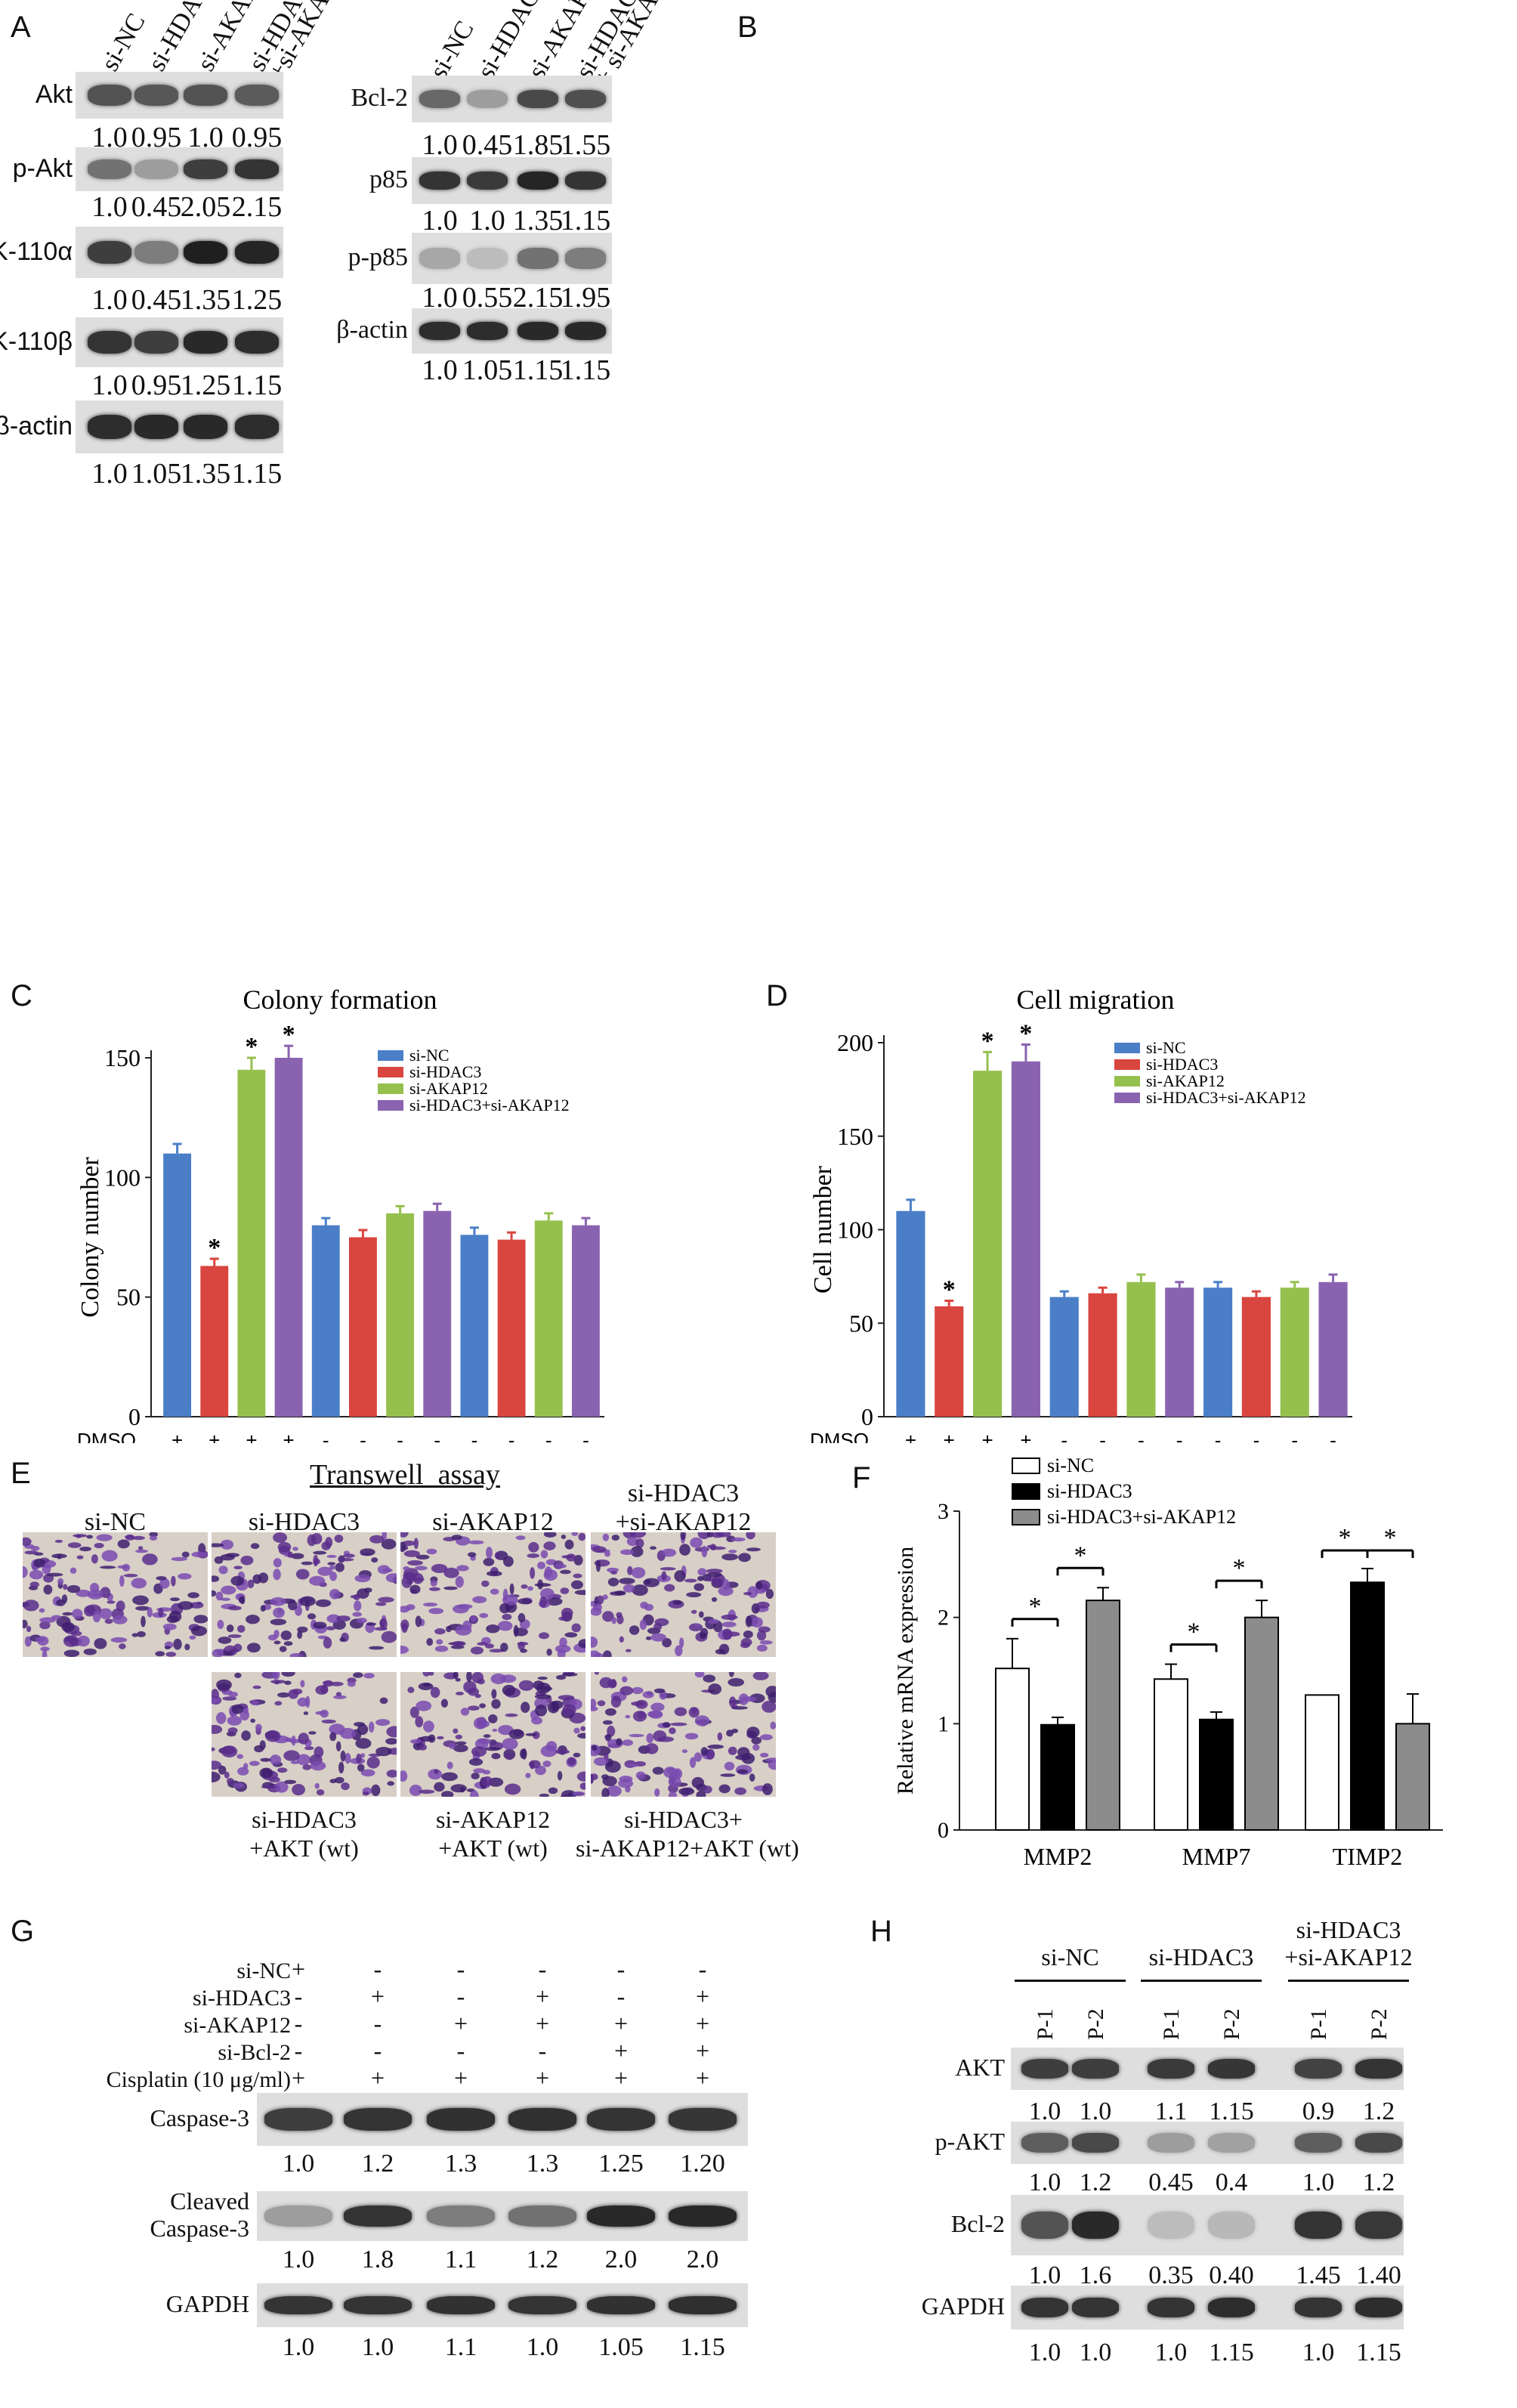 The width and height of the screenshot is (1517, 2408). What do you see at coordinates (943, 1723) in the screenshot?
I see `y-tick-label: 1` at bounding box center [943, 1723].